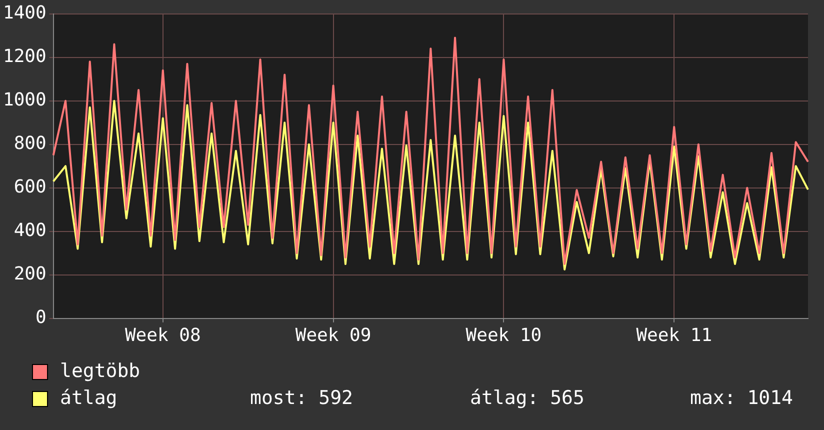 The width and height of the screenshot is (824, 430). Describe the element at coordinates (30, 274) in the screenshot. I see `y-tick-label: 200` at that location.